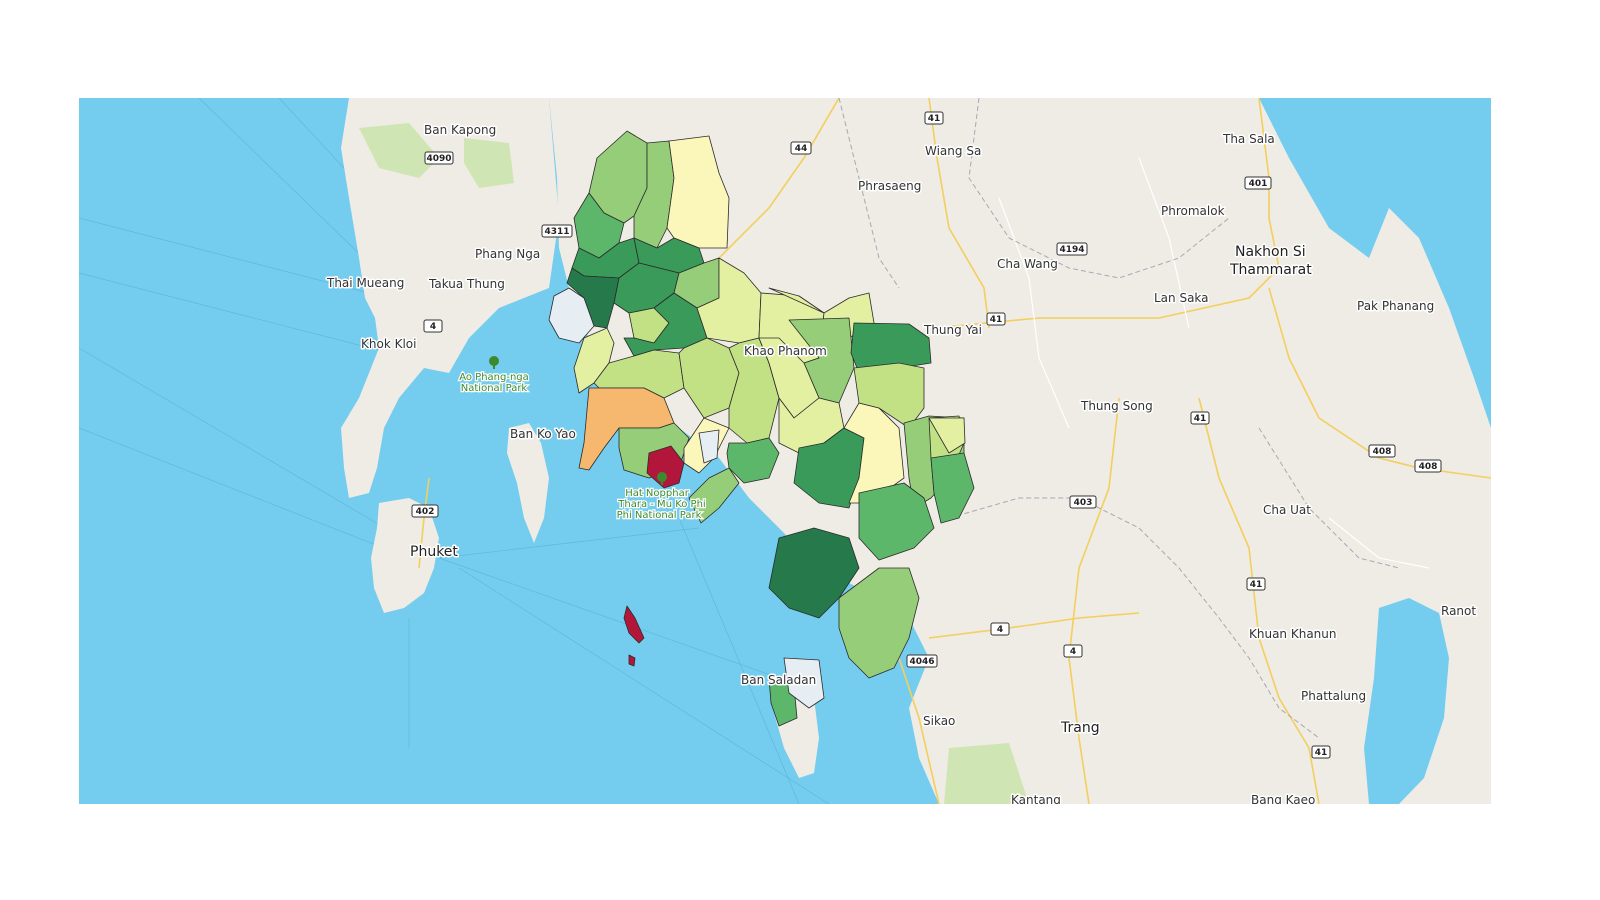  What do you see at coordinates (434, 552) in the screenshot?
I see `label-phuket: Phuket` at bounding box center [434, 552].